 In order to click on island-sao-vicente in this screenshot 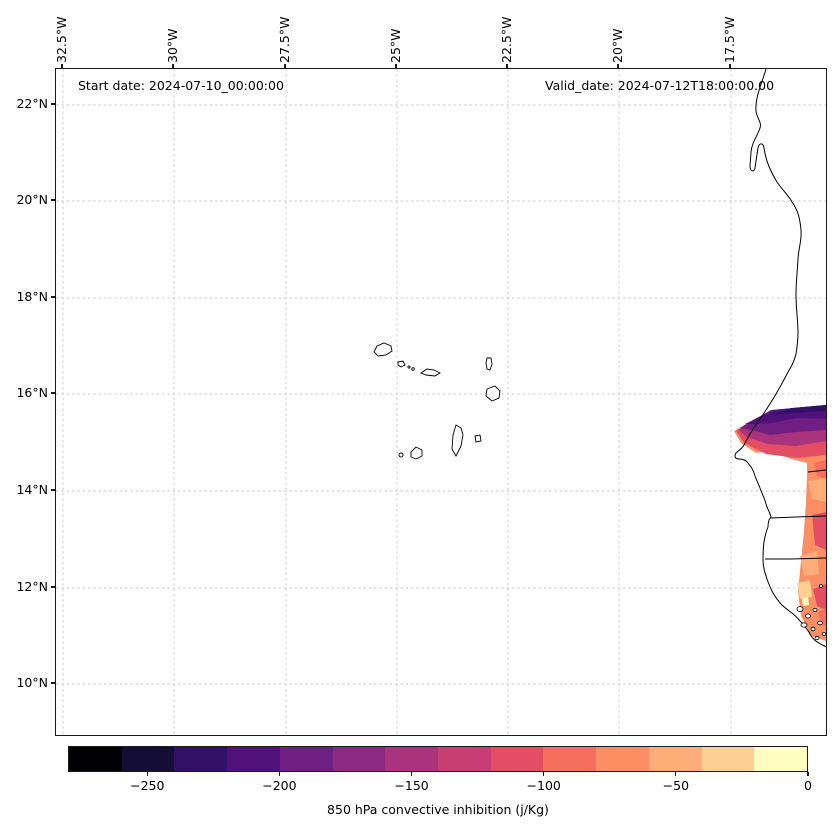, I will do `click(401, 364)`.